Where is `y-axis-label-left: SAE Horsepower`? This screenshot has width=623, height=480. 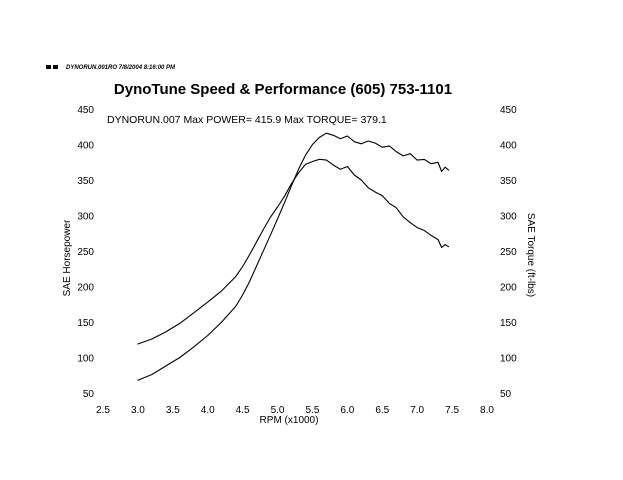
y-axis-label-left: SAE Horsepower is located at coordinates (67, 257).